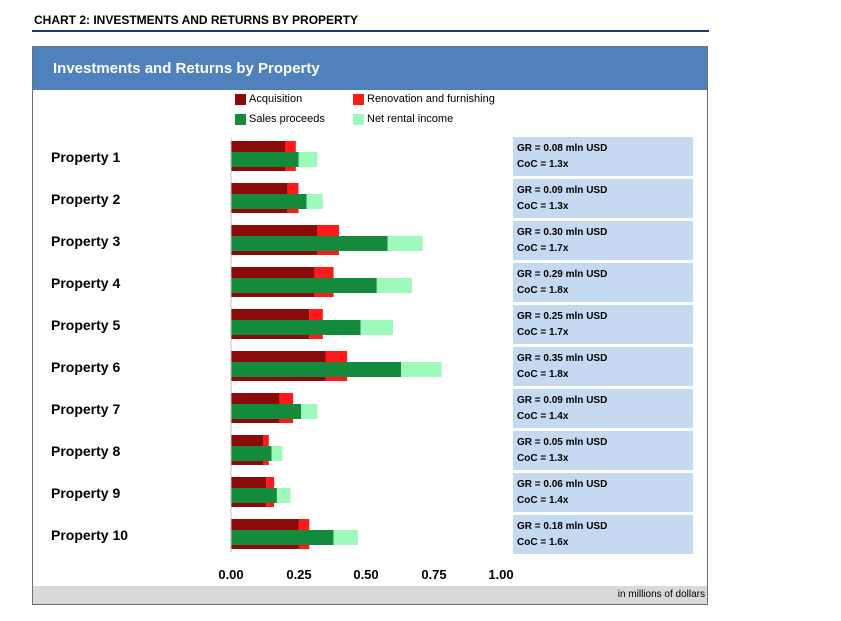  What do you see at coordinates (603, 534) in the screenshot?
I see `annotation-box: GR = 0.18 mln USD CoC = 1.6x` at bounding box center [603, 534].